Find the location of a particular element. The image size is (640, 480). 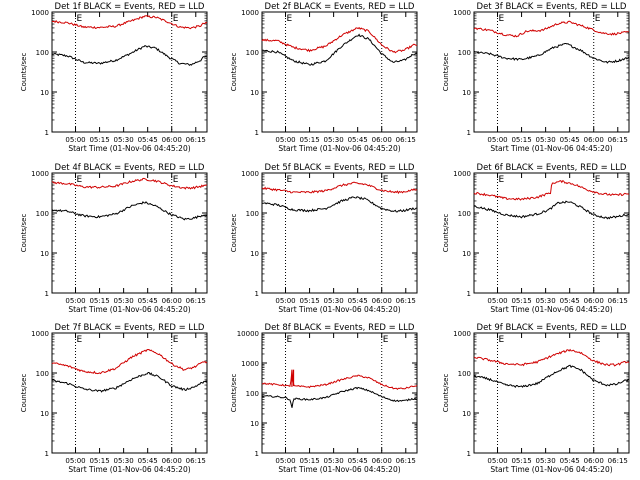

y-tick-label: 10000 is located at coordinates (248, 334).